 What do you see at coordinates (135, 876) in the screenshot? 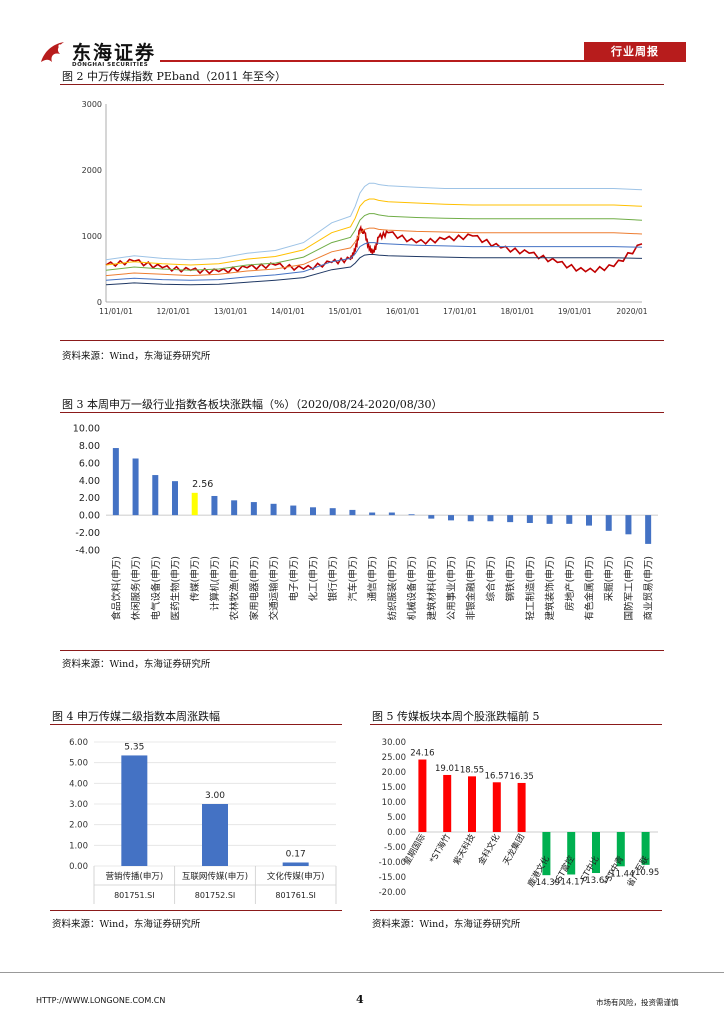
I see `category-label: 营销传播(申万)` at bounding box center [135, 876].